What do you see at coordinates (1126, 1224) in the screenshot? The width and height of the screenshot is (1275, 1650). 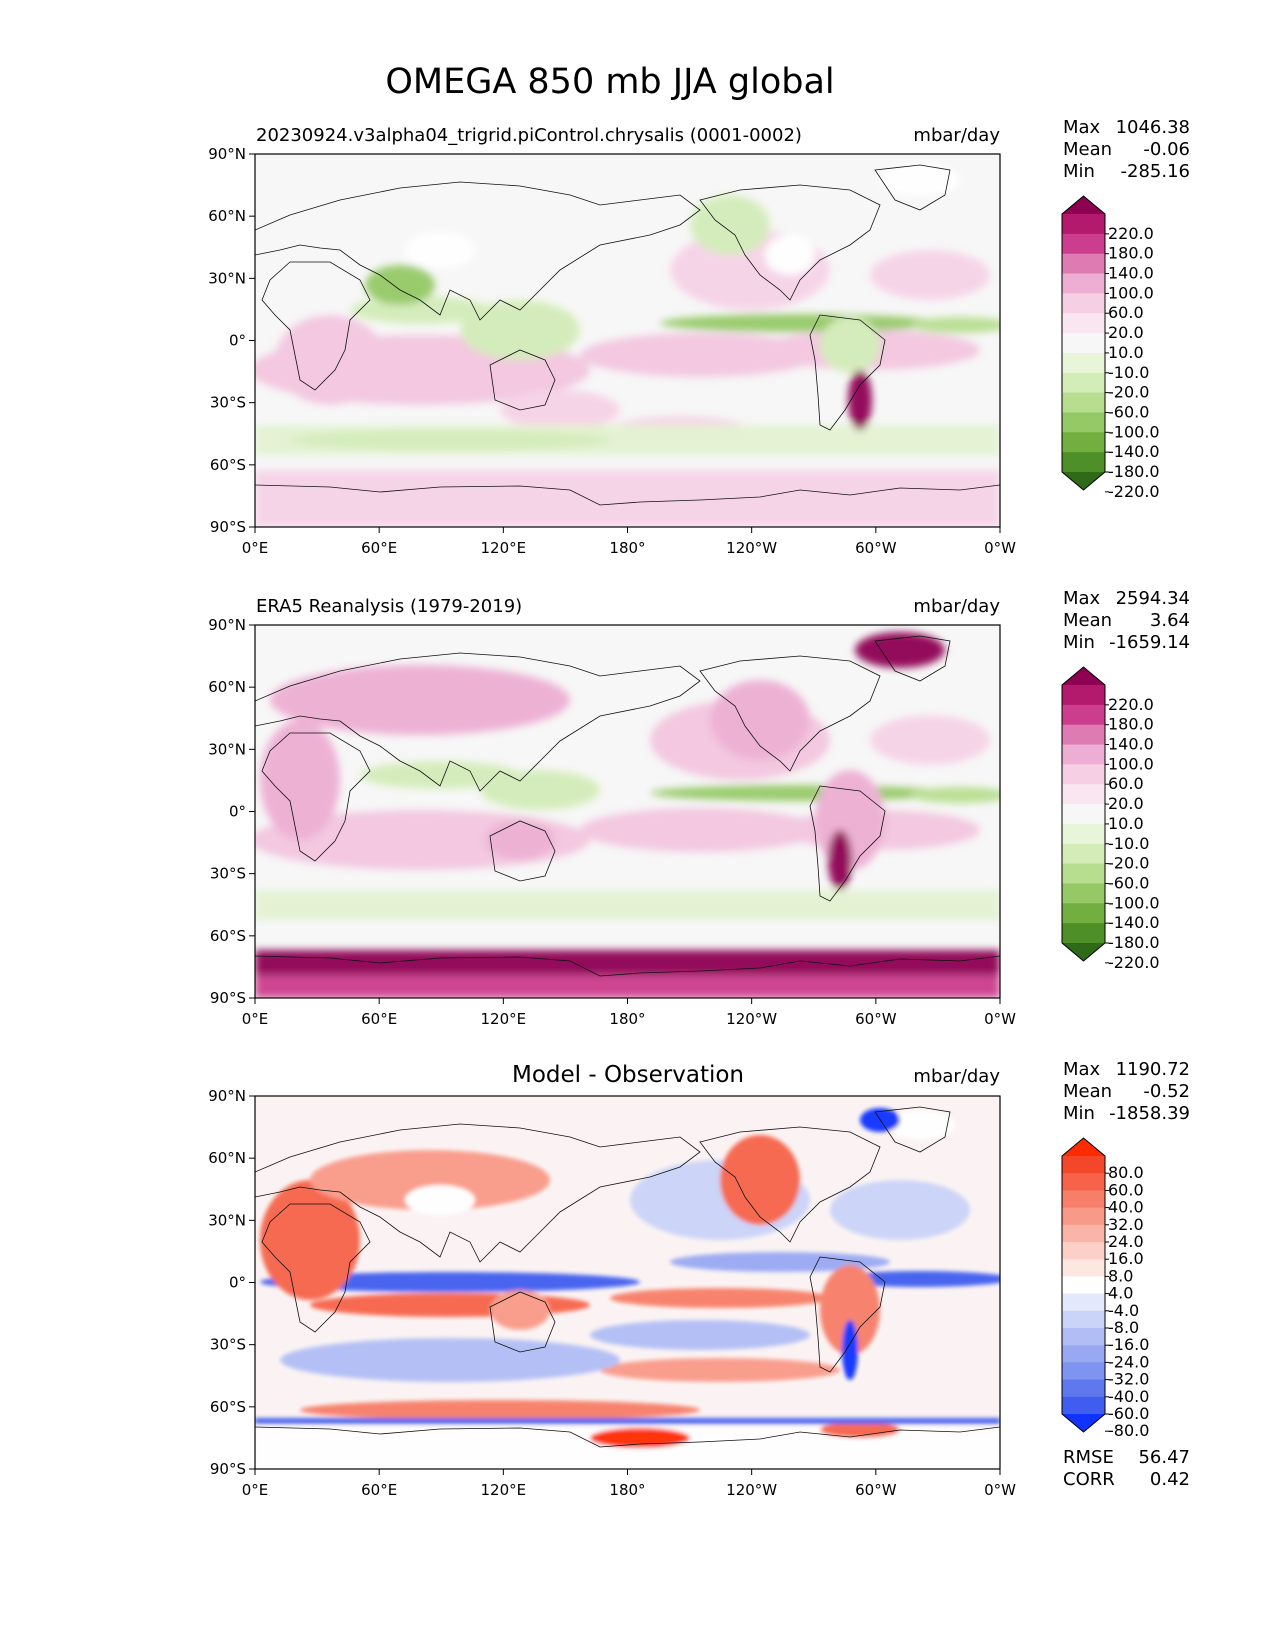 I see `colorbar-label: 32.0` at bounding box center [1126, 1224].